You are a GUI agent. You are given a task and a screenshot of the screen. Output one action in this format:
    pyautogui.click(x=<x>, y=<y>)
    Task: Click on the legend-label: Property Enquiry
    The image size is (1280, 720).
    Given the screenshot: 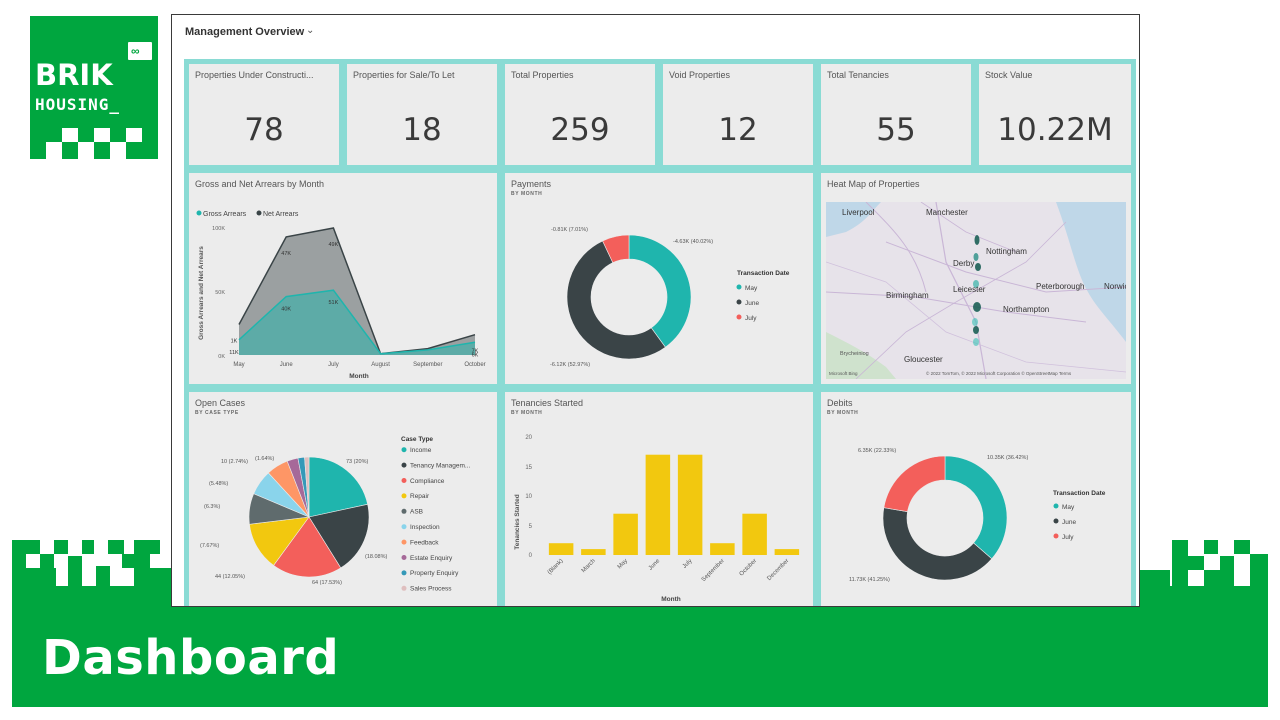 What is the action you would take?
    pyautogui.click(x=434, y=573)
    